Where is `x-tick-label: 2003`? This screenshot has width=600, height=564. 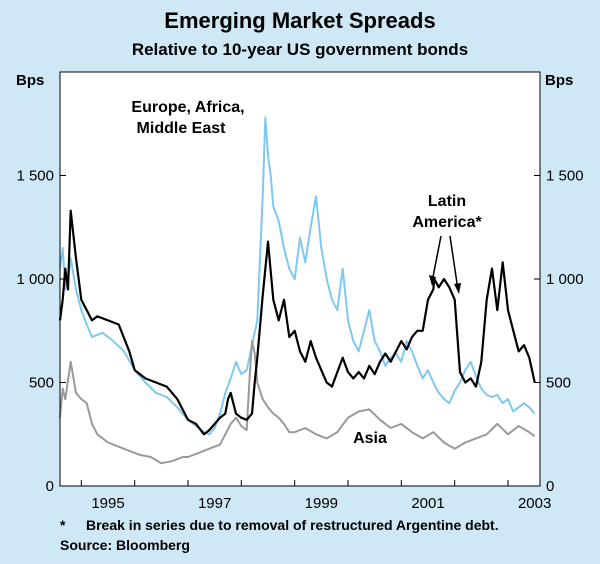
x-tick-label: 2003 is located at coordinates (534, 503).